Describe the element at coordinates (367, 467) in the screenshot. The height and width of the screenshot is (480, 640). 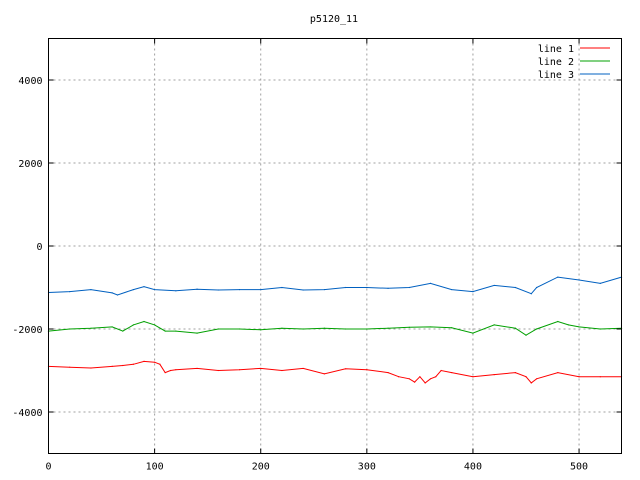
I see `x-tick-label: 300` at that location.